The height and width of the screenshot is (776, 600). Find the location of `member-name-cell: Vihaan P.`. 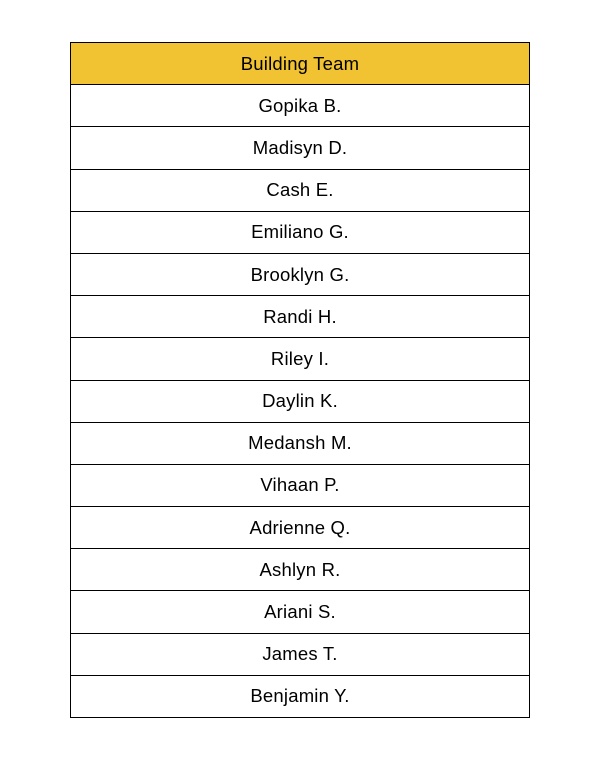

member-name-cell: Vihaan P. is located at coordinates (300, 485).